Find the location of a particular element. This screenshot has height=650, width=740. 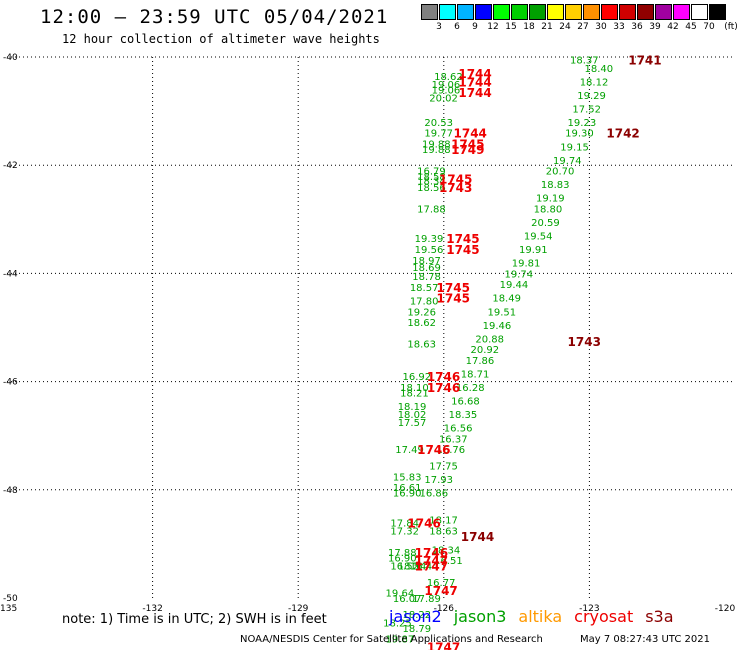

wave-height-label: 20.70 is located at coordinates (560, 172).